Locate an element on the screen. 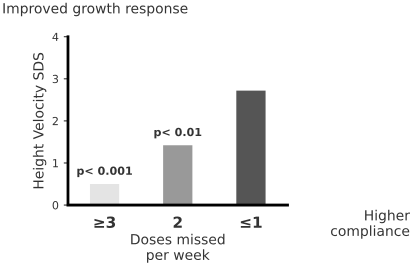 The height and width of the screenshot is (276, 412). y-axis-title: Height Velocity SDS is located at coordinates (39, 120).